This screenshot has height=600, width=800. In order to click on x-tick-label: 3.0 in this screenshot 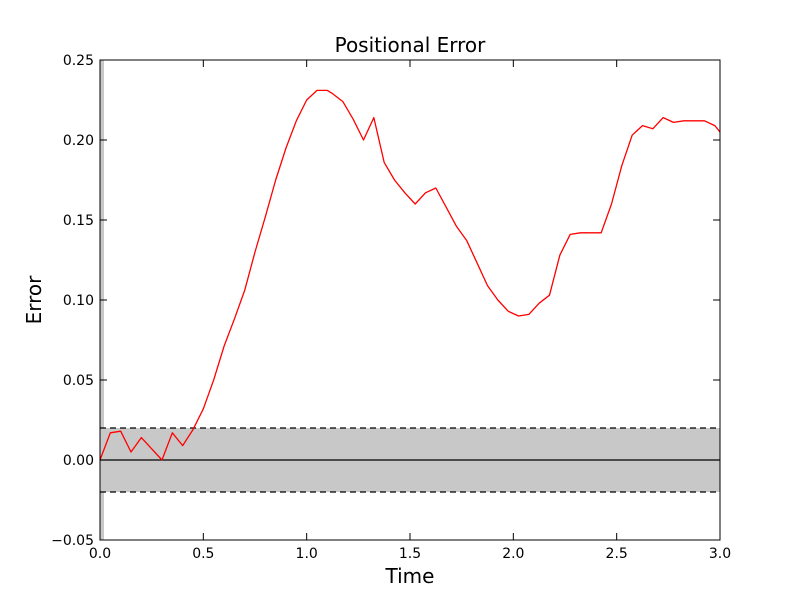, I will do `click(720, 554)`.